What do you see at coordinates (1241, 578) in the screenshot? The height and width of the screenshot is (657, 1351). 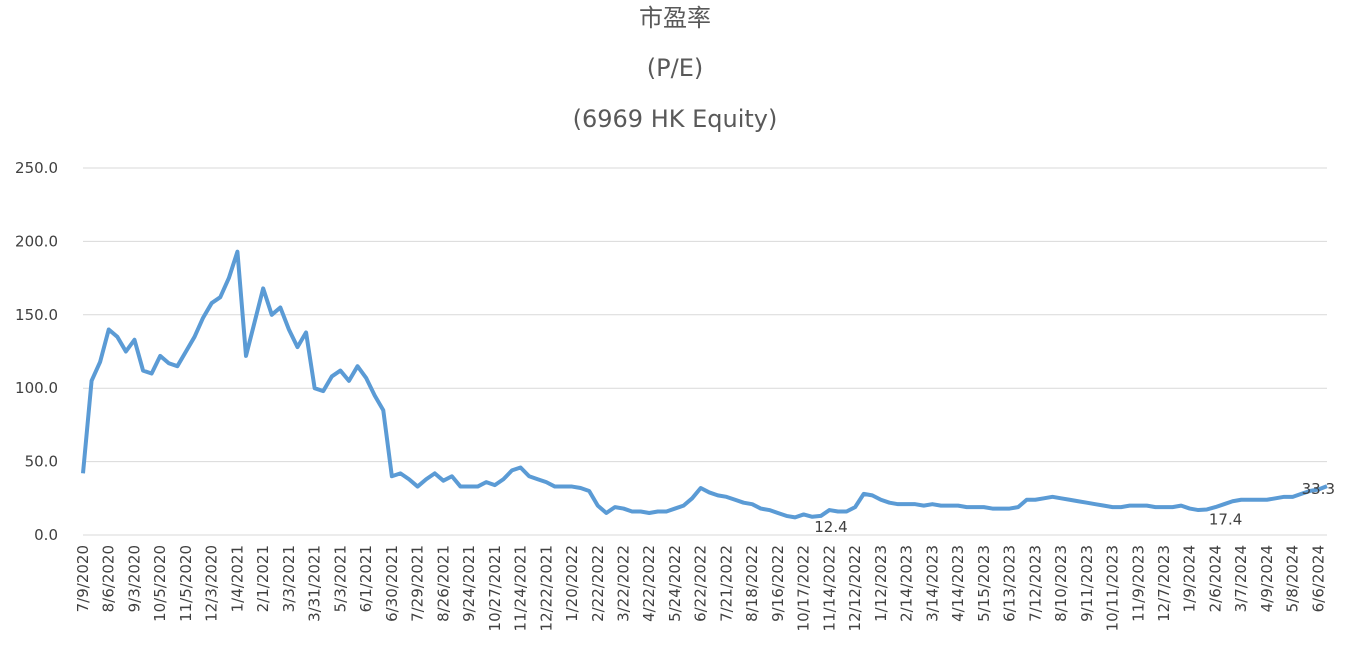 I see `x-tick-label: 3/7/2024` at bounding box center [1241, 578].